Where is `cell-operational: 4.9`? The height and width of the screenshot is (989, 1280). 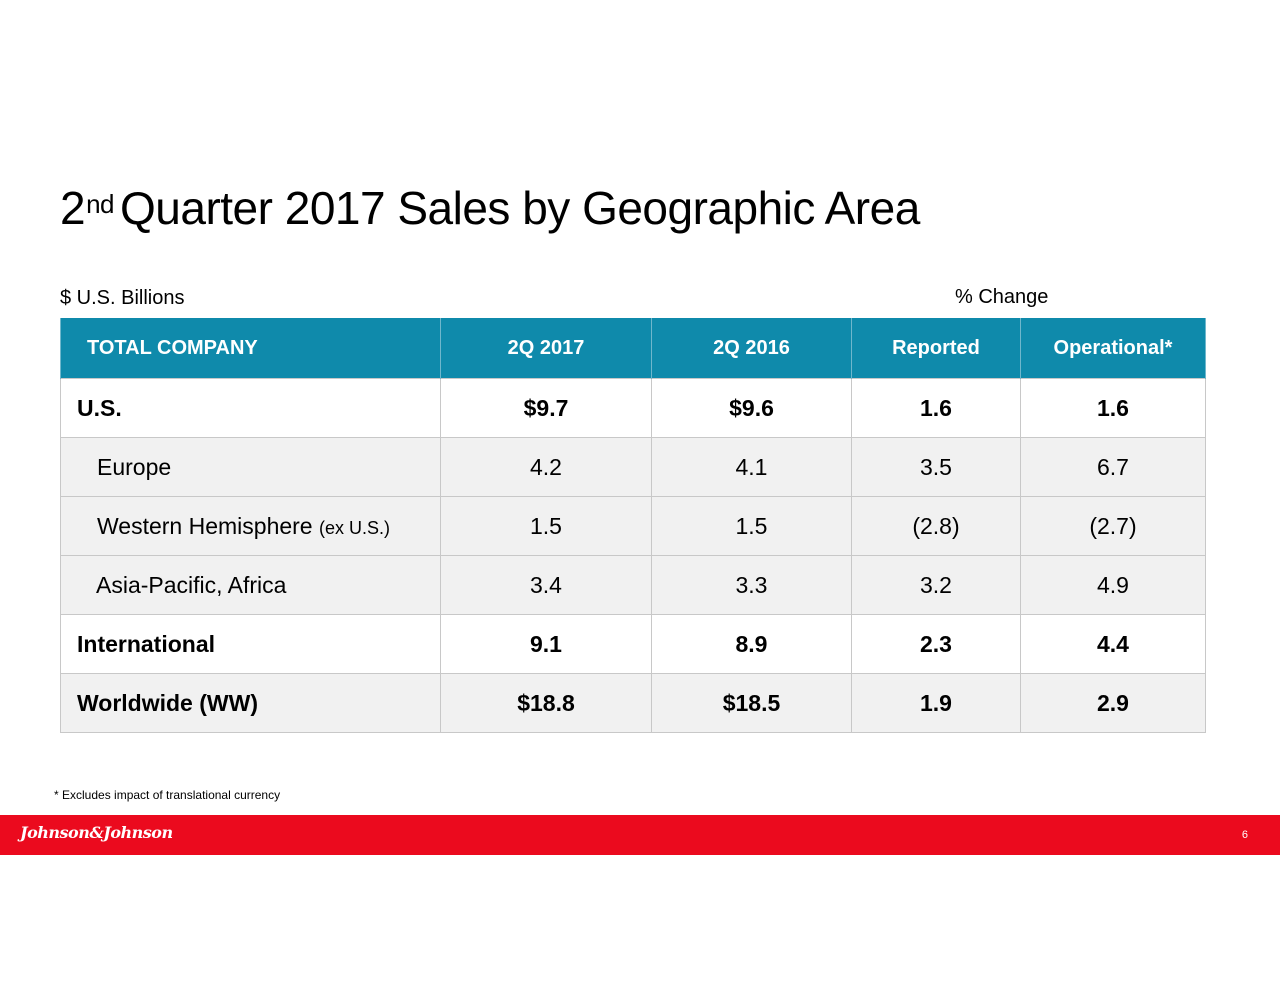 cell-operational: 4.9 is located at coordinates (1113, 585).